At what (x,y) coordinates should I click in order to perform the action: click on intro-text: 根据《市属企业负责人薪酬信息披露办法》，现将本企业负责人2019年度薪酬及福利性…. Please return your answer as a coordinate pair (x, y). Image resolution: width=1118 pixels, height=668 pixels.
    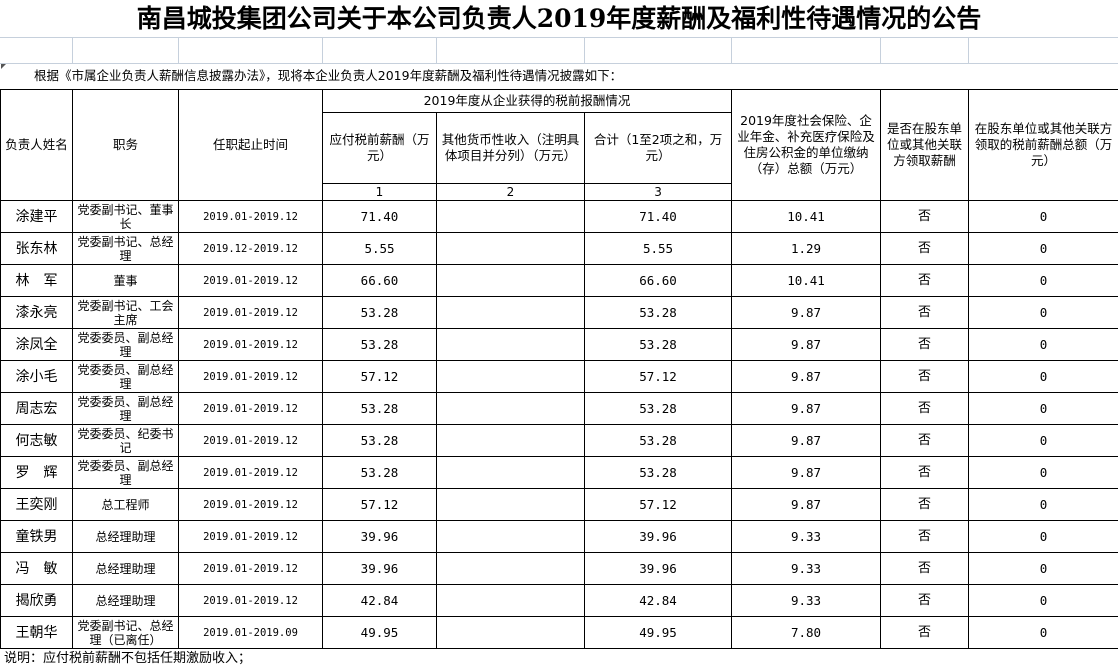
    Looking at the image, I should click on (328, 75).